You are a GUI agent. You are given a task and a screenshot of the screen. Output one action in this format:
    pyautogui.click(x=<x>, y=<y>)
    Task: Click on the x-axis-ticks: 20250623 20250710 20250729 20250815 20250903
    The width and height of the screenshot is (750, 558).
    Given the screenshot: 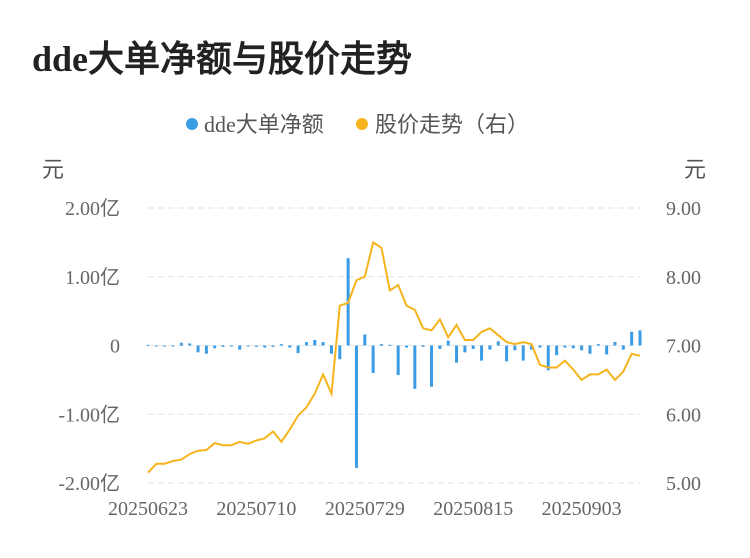 What is the action you would take?
    pyautogui.click(x=365, y=509)
    